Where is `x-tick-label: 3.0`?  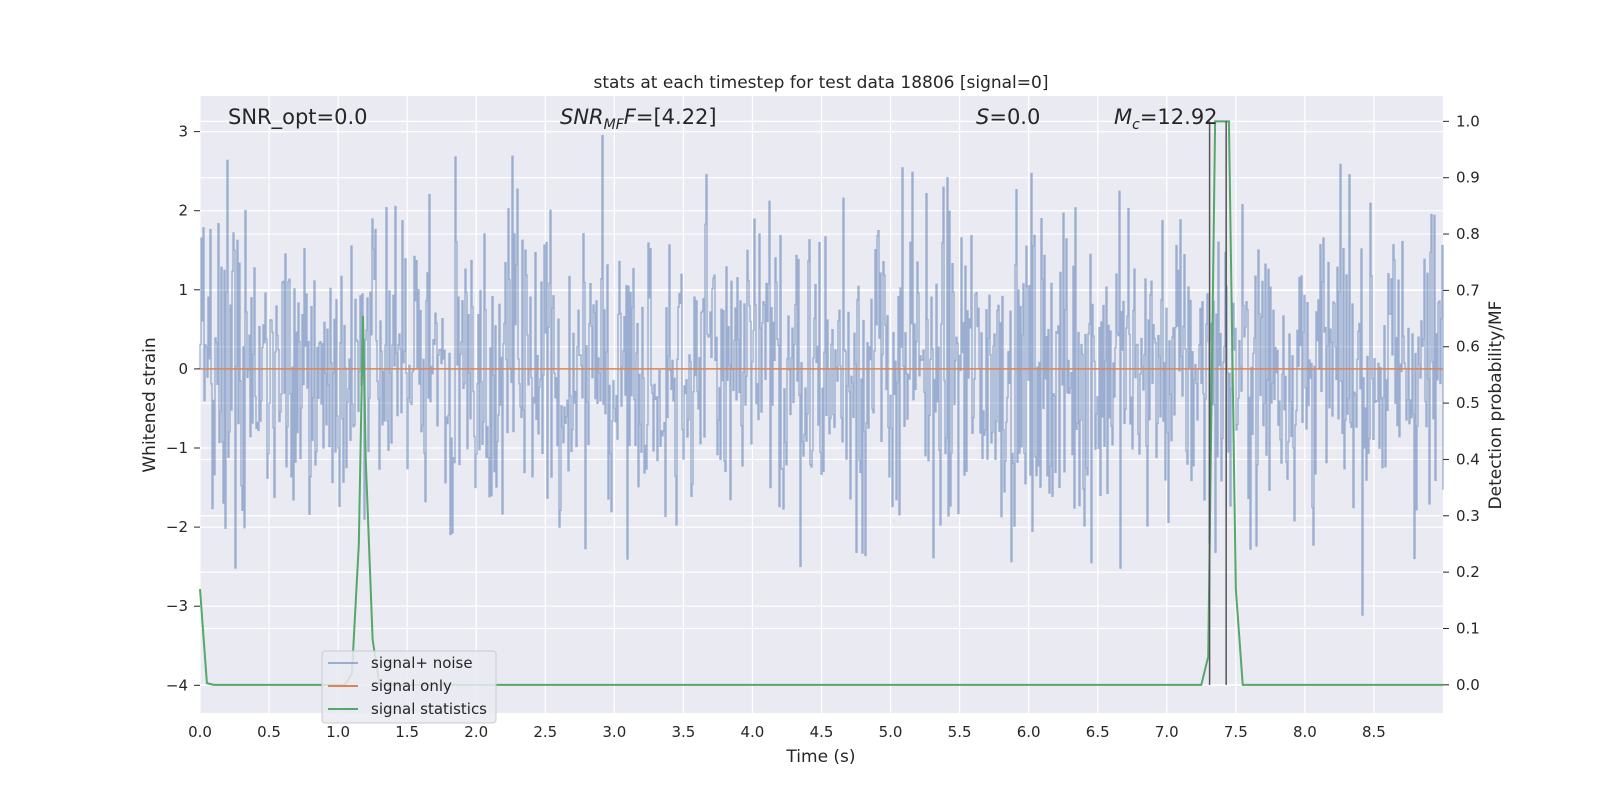 x-tick-label: 3.0 is located at coordinates (614, 732).